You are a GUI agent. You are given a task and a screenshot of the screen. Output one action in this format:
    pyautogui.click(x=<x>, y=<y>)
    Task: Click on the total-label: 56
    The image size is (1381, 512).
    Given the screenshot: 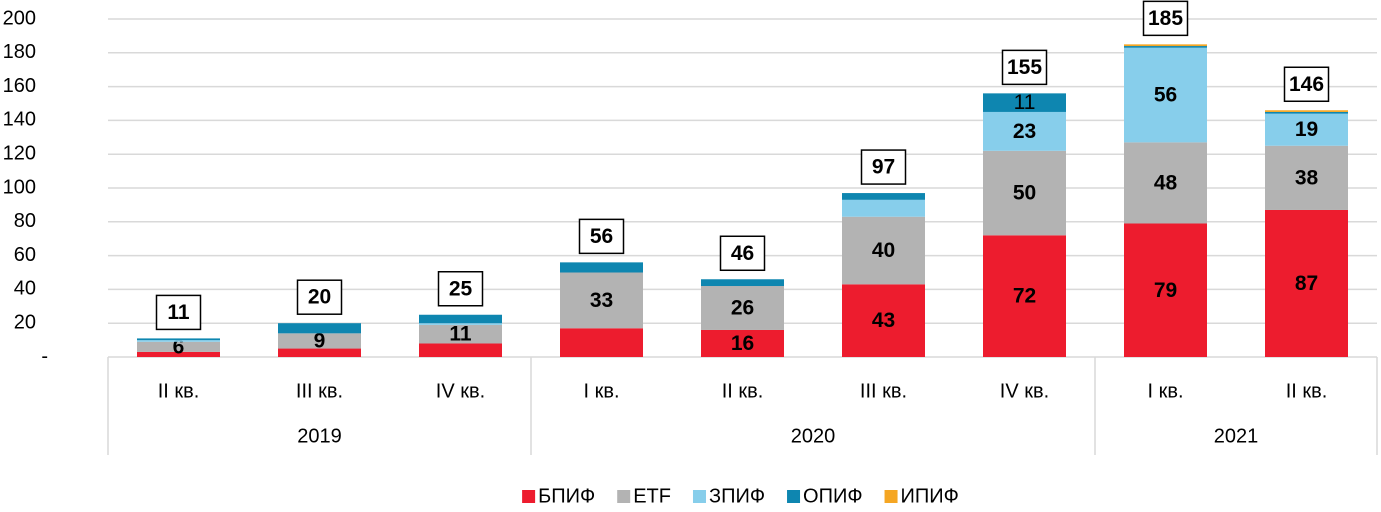 What is the action you would take?
    pyautogui.click(x=601, y=236)
    